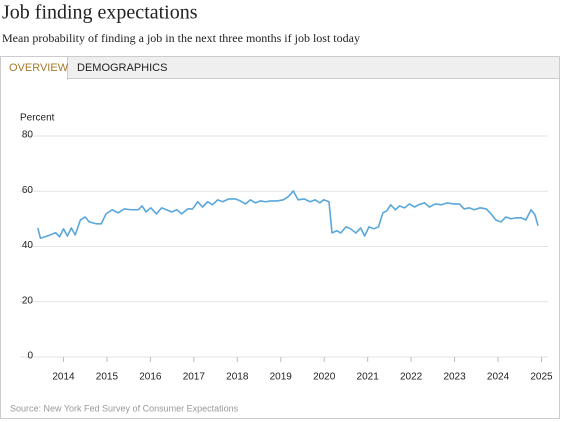 The image size is (562, 422). Describe the element at coordinates (34, 79) in the screenshot. I see `tab-join` at that location.